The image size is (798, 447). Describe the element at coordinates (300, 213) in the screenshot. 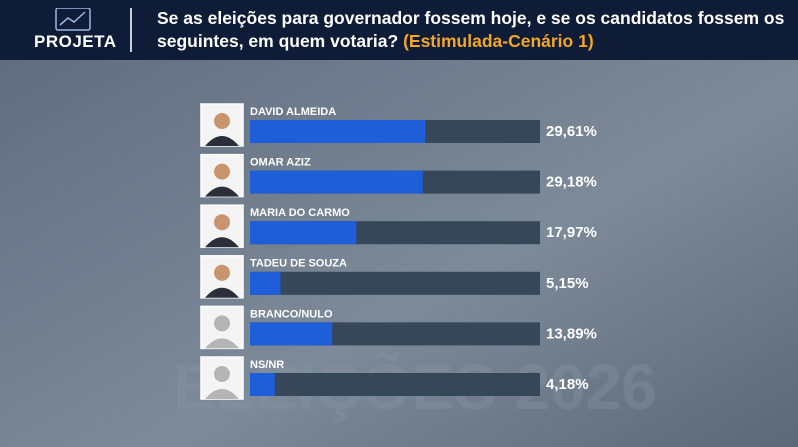

I see `category-label: MARIA DO CARMO` at that location.